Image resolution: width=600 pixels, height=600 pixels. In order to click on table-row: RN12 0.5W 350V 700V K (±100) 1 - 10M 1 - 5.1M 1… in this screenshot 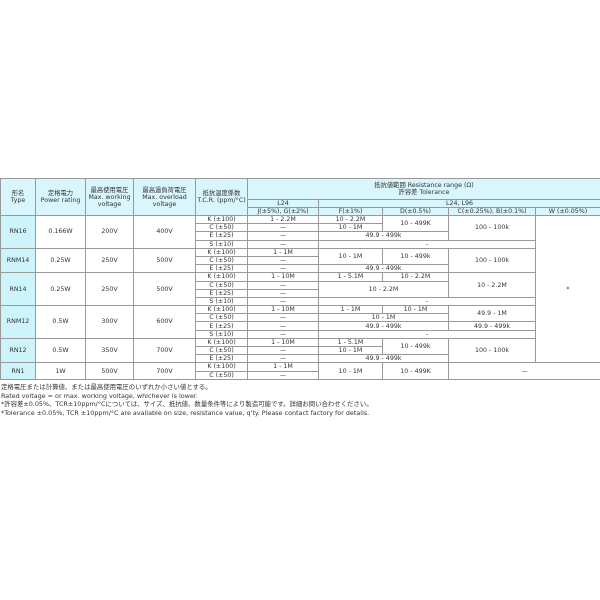, I will do `click(300, 350)`.